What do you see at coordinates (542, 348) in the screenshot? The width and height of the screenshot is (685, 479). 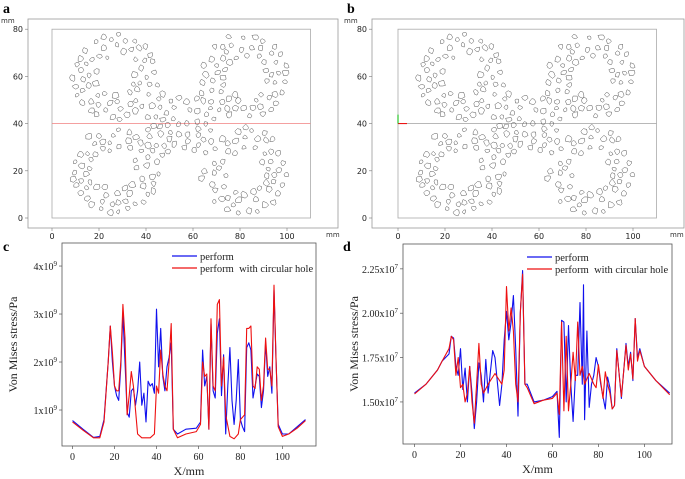 I see `series-line-with-hole` at bounding box center [542, 348].